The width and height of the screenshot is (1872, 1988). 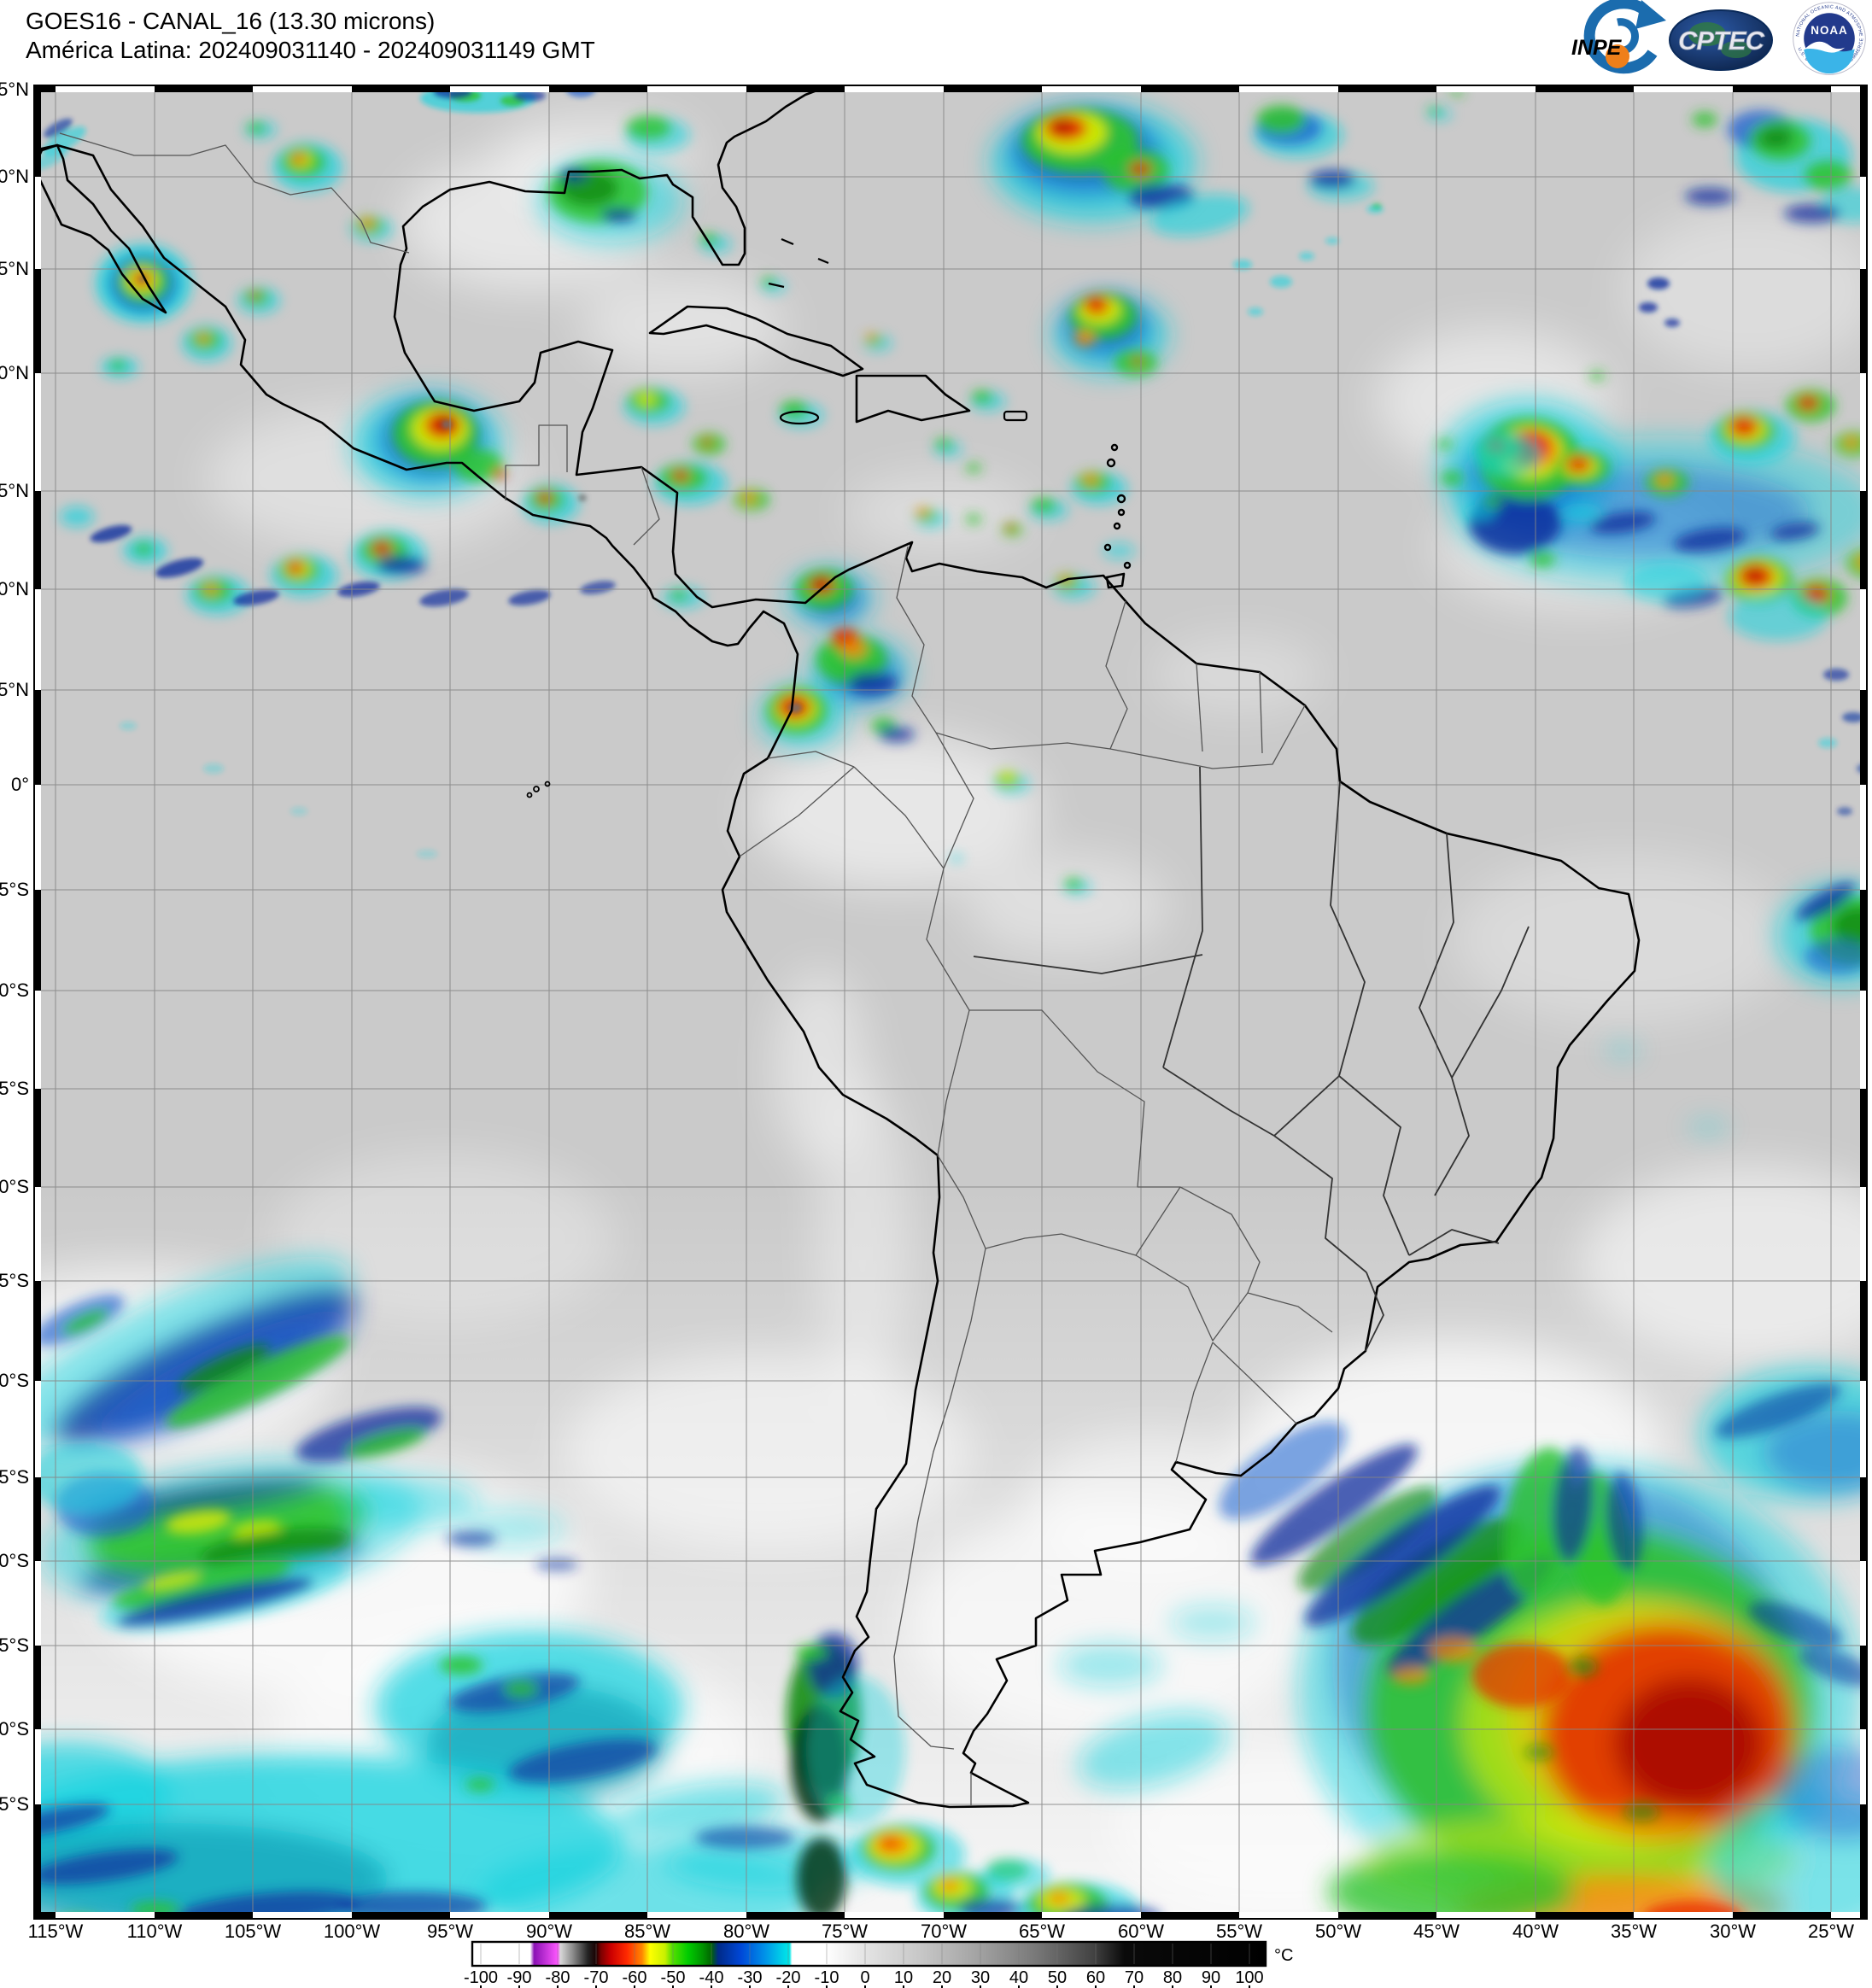 I want to click on colorbar-tick--30: -30, so click(x=750, y=1977).